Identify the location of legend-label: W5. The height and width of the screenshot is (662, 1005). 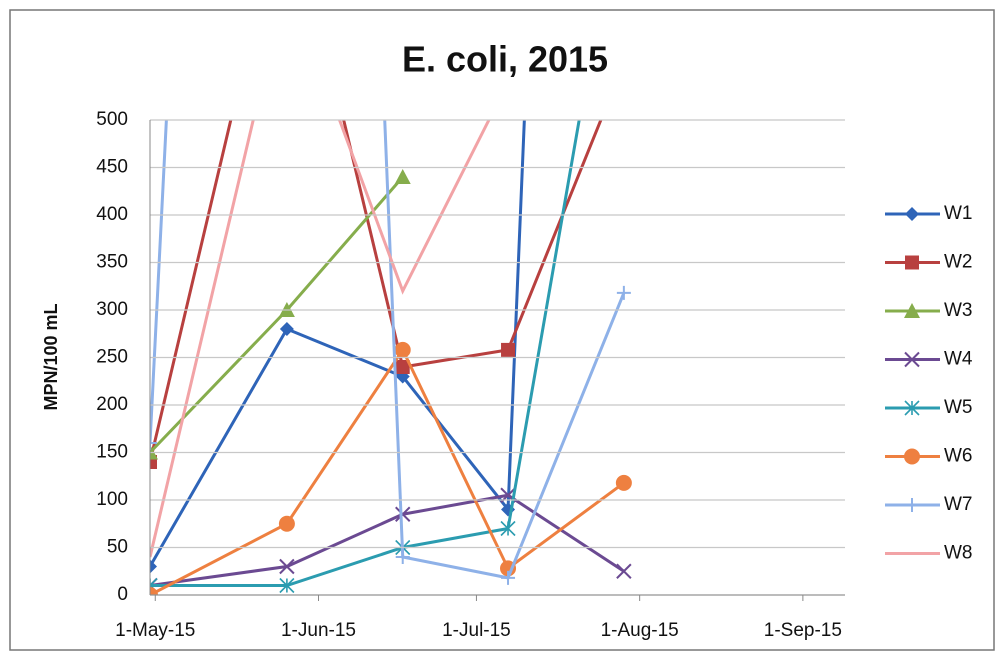
(958, 407).